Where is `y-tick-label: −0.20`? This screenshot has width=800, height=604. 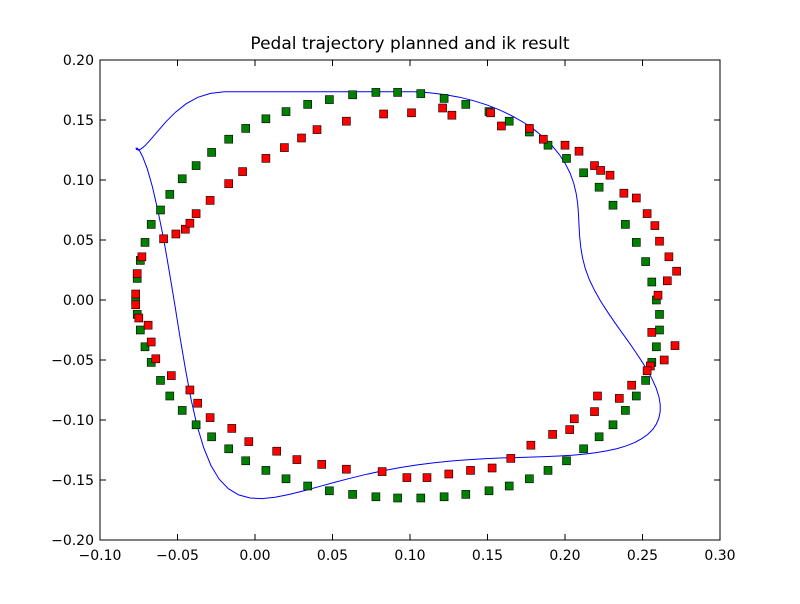 y-tick-label: −0.20 is located at coordinates (72, 541).